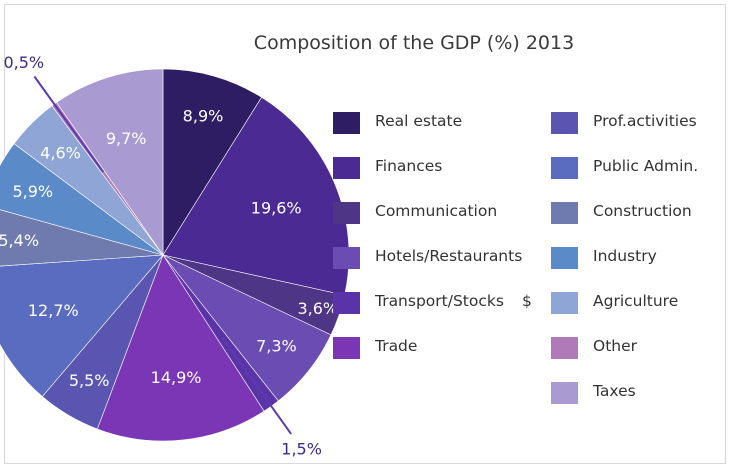 The width and height of the screenshot is (732, 470). I want to click on leader-line-transport-stocks, so click(256, 386).